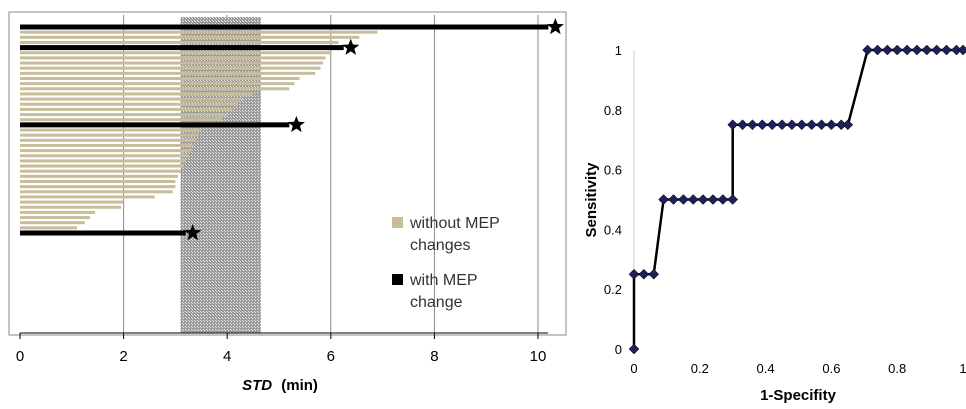 The width and height of the screenshot is (966, 409). Describe the element at coordinates (613, 110) in the screenshot. I see `y-tick-label: 0.8` at that location.